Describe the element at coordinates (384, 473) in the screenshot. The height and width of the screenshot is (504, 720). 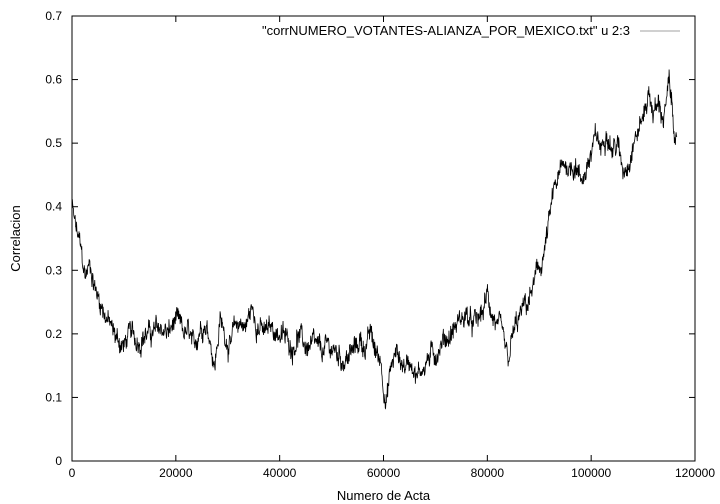
I see `x-tick-label: 60000` at that location.